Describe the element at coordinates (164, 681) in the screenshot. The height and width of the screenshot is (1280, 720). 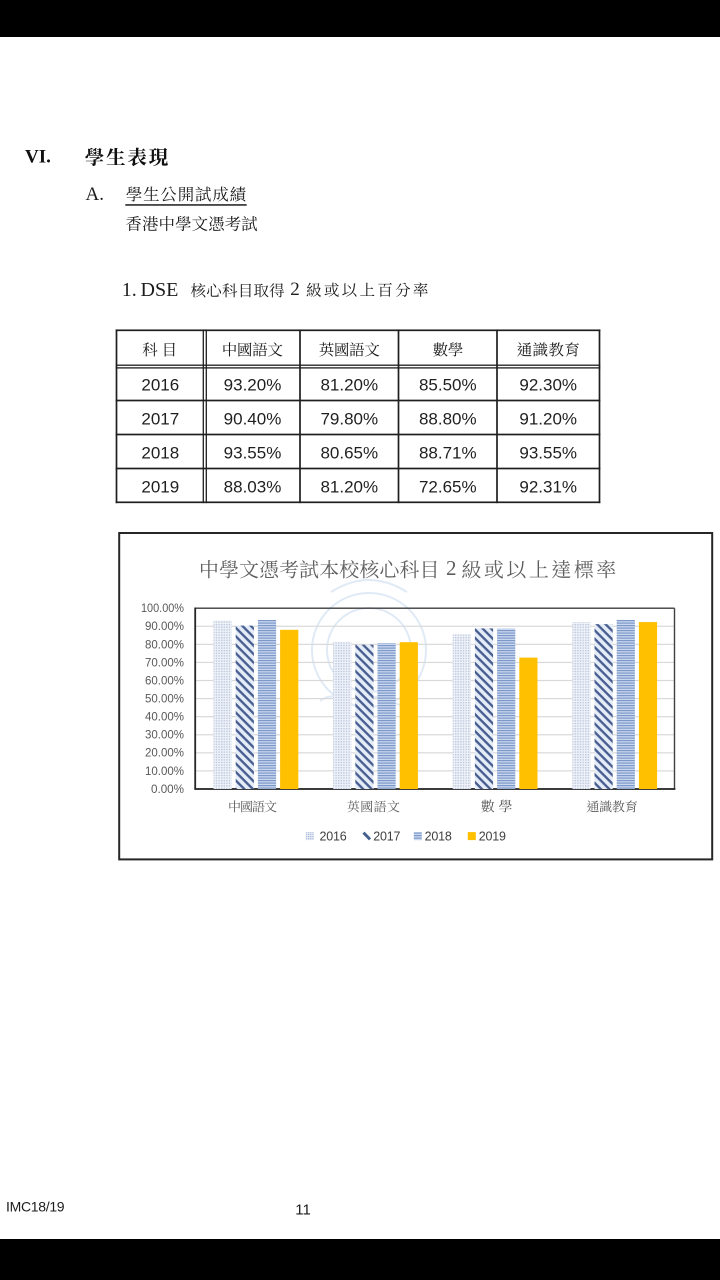
I see `svg-text: 60.00%` at that location.